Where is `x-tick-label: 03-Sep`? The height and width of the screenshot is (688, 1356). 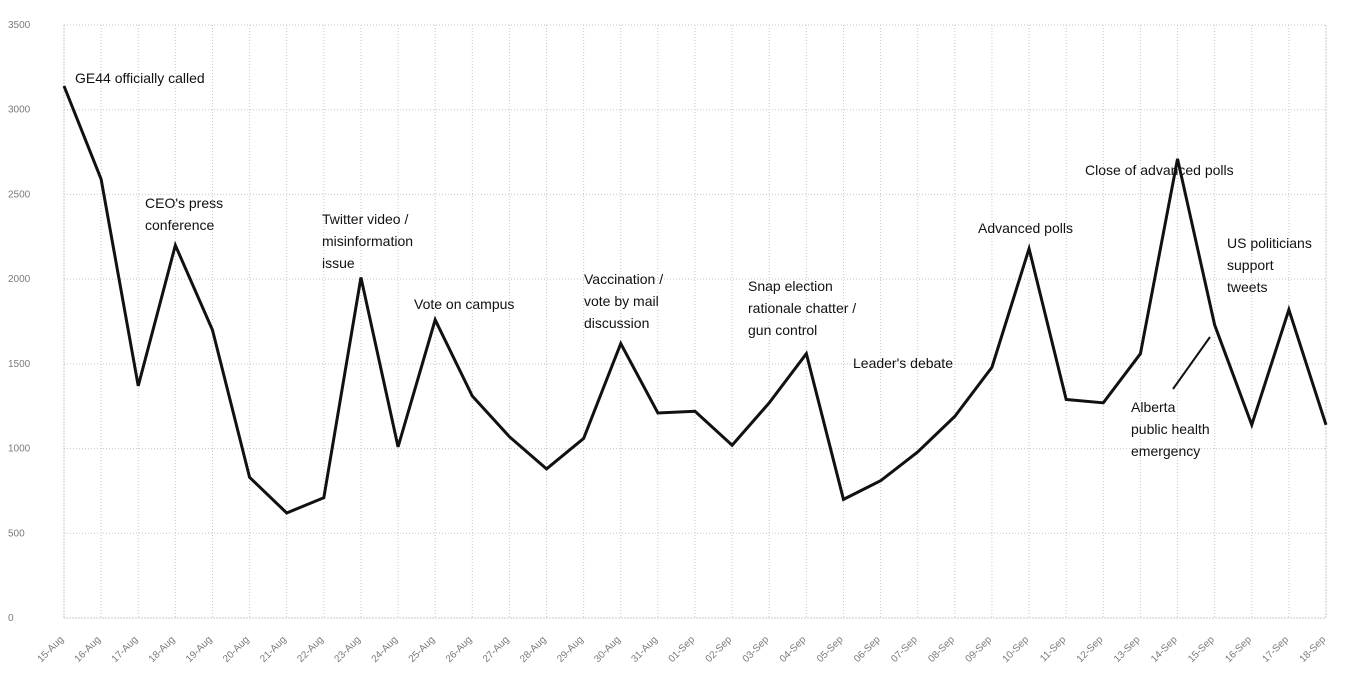 x-tick-label: 03-Sep is located at coordinates (756, 649).